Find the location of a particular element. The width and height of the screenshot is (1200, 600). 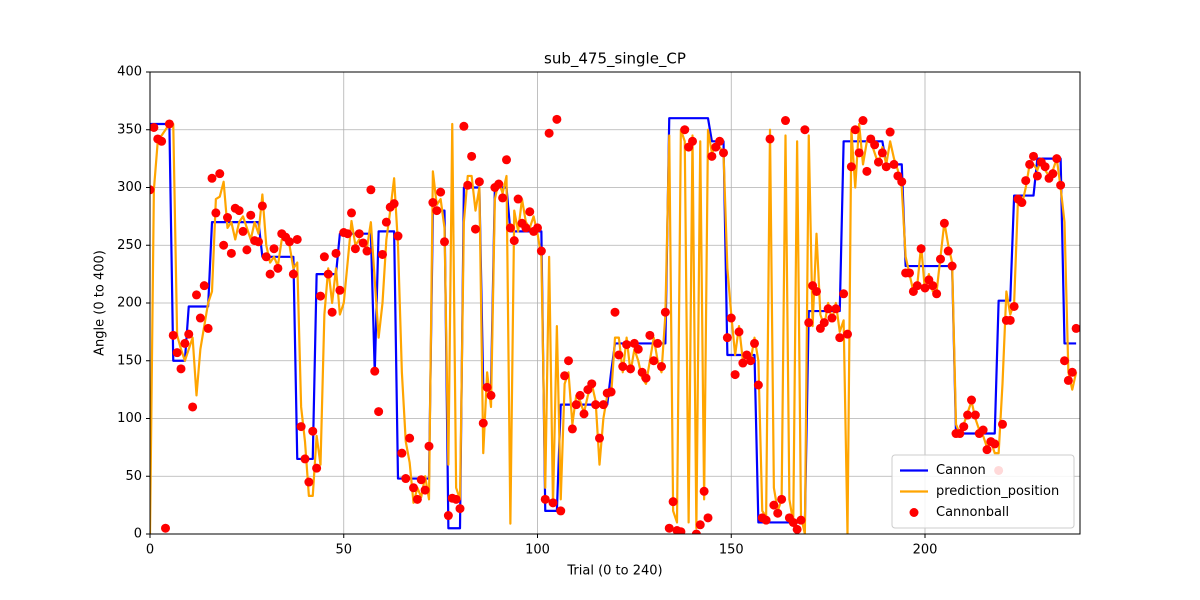

x-tick-label: 150 is located at coordinates (731, 550).